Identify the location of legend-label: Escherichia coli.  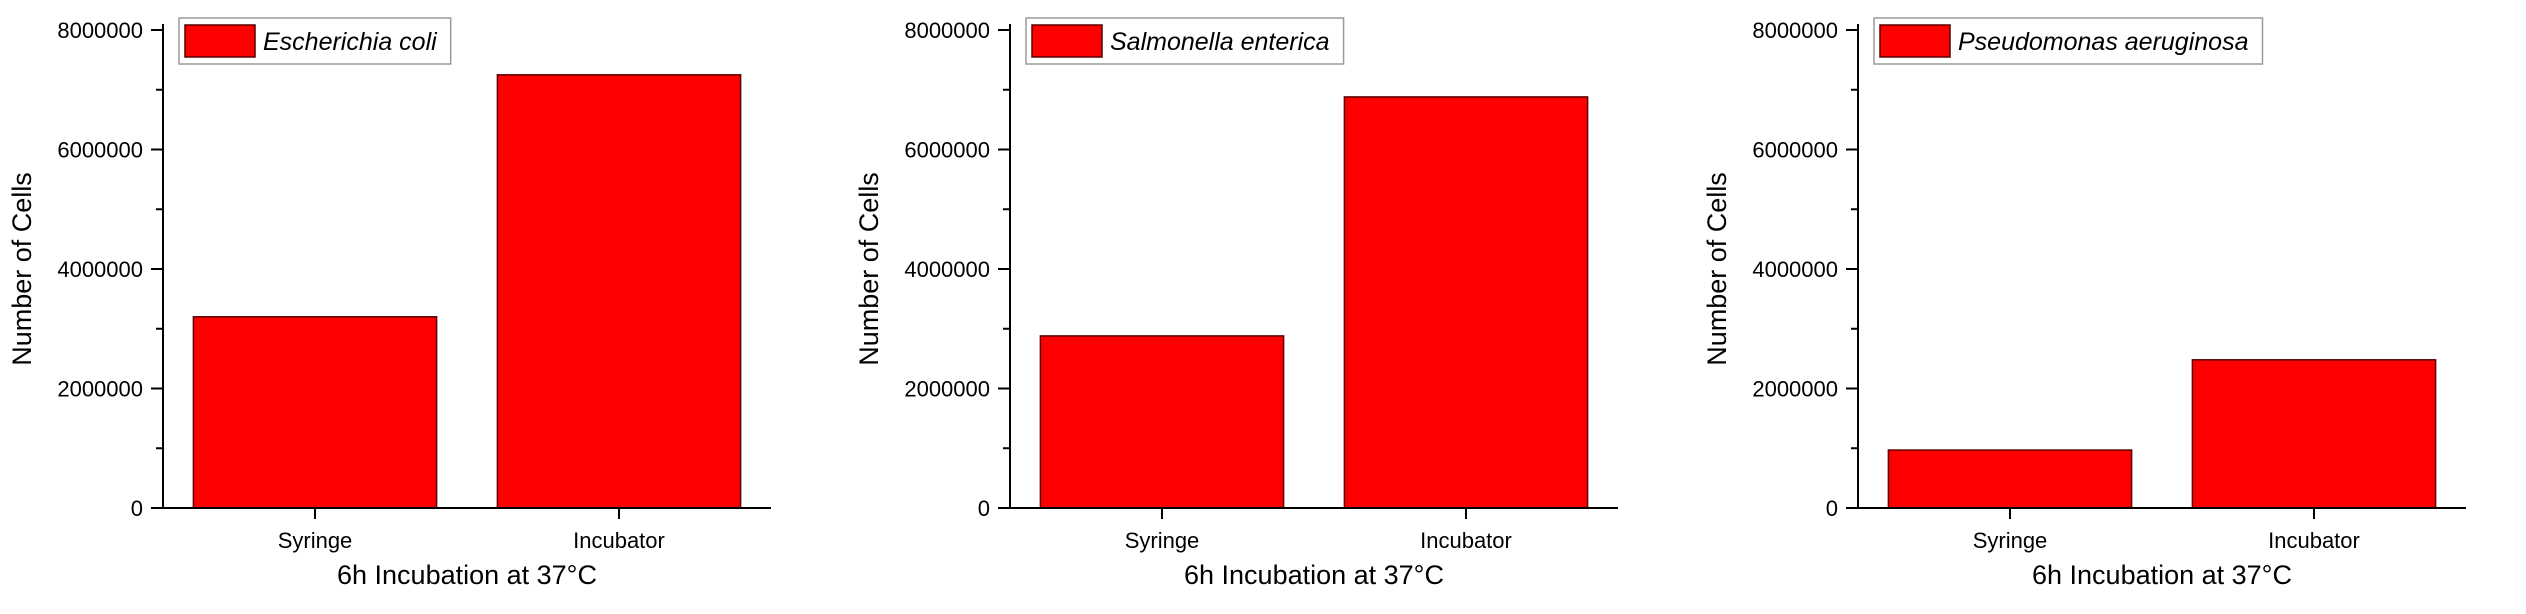
(350, 42).